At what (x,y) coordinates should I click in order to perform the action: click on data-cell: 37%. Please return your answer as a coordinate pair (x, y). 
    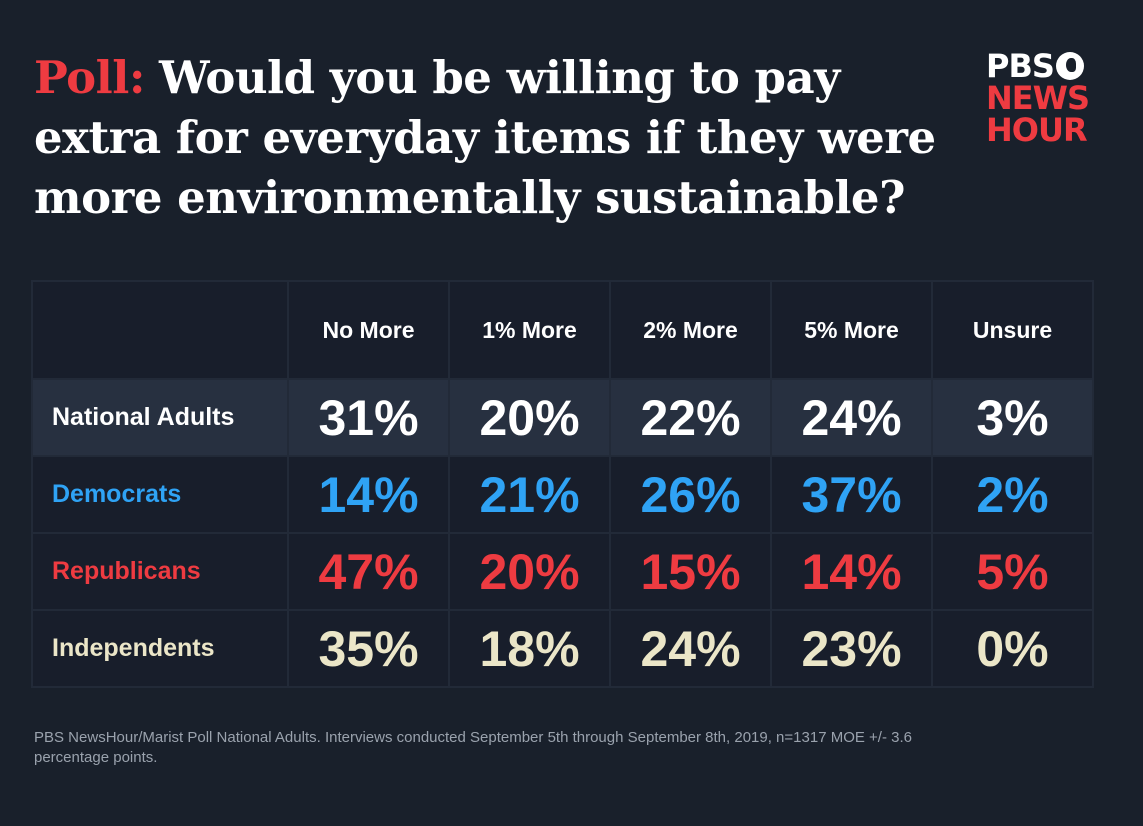
    Looking at the image, I should click on (851, 494).